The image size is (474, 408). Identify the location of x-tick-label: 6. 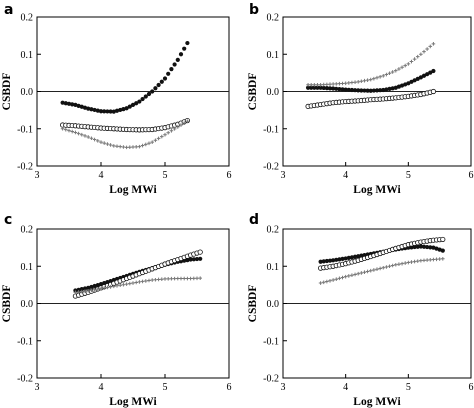
(229, 175).